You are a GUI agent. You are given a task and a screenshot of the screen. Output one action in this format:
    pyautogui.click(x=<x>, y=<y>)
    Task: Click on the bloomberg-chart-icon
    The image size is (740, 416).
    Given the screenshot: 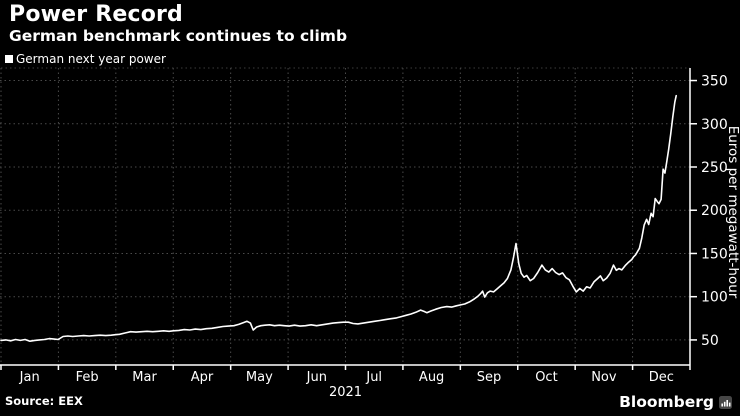 What is the action you would take?
    pyautogui.click(x=725, y=402)
    